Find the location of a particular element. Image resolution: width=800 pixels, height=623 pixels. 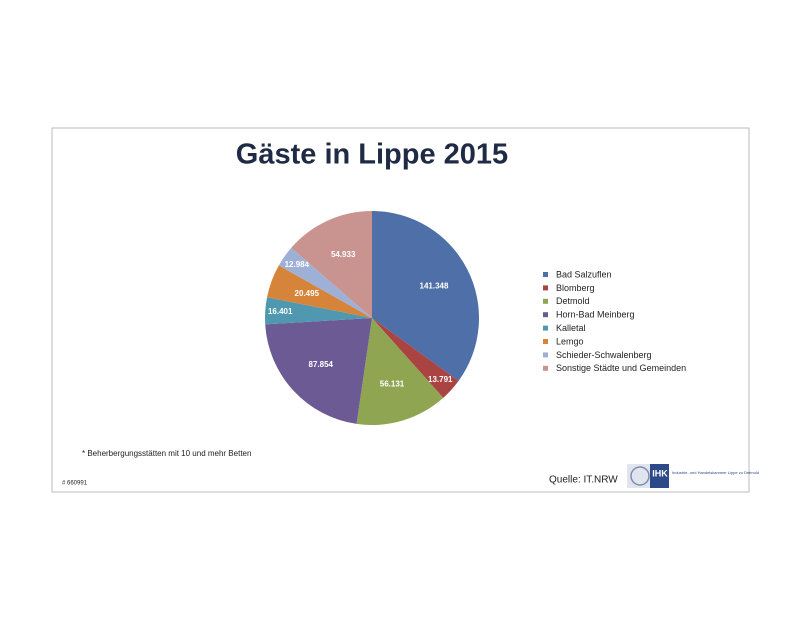

legend-label: Lemgo is located at coordinates (570, 341).